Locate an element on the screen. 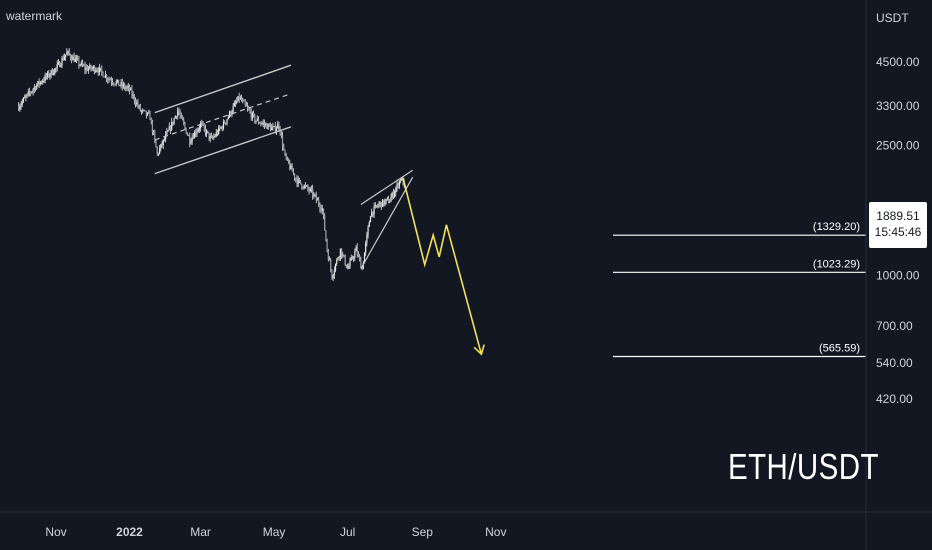 Image resolution: width=932 pixels, height=550 pixels. last-price-box: 1889.51 15:45:46 is located at coordinates (898, 225).